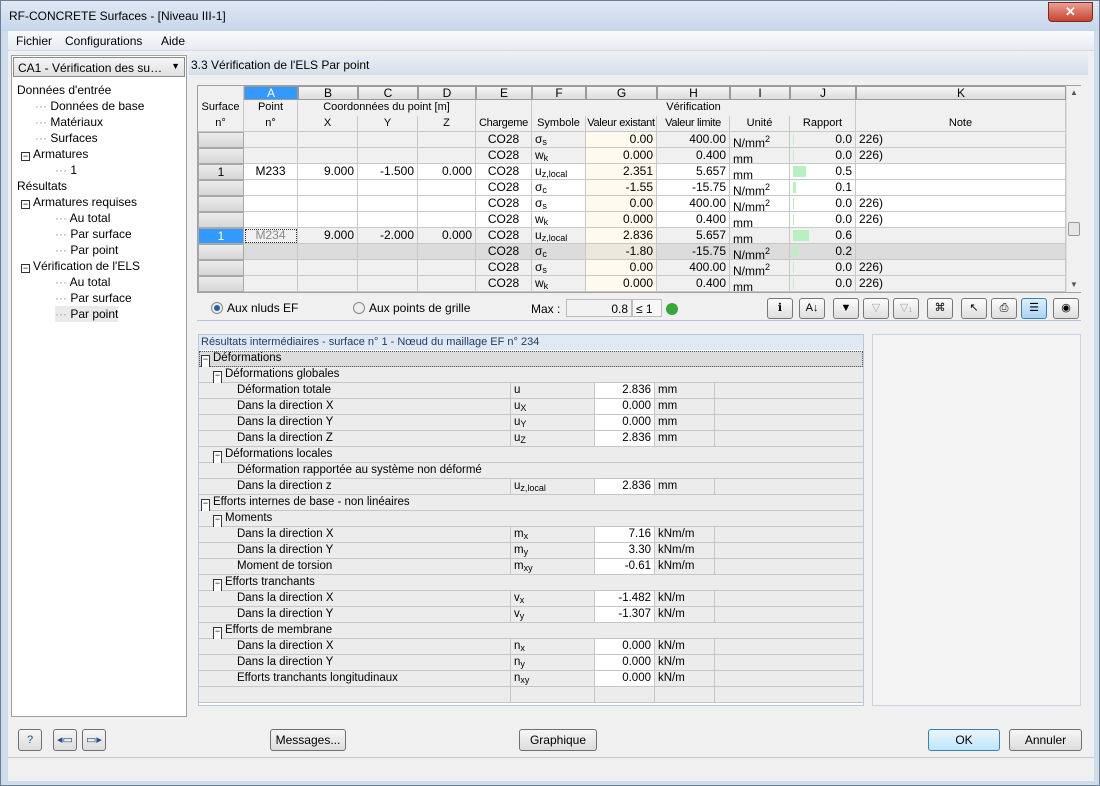 The height and width of the screenshot is (786, 1100). Describe the element at coordinates (823, 236) in the screenshot. I see `cell-ratio: 0.6` at that location.